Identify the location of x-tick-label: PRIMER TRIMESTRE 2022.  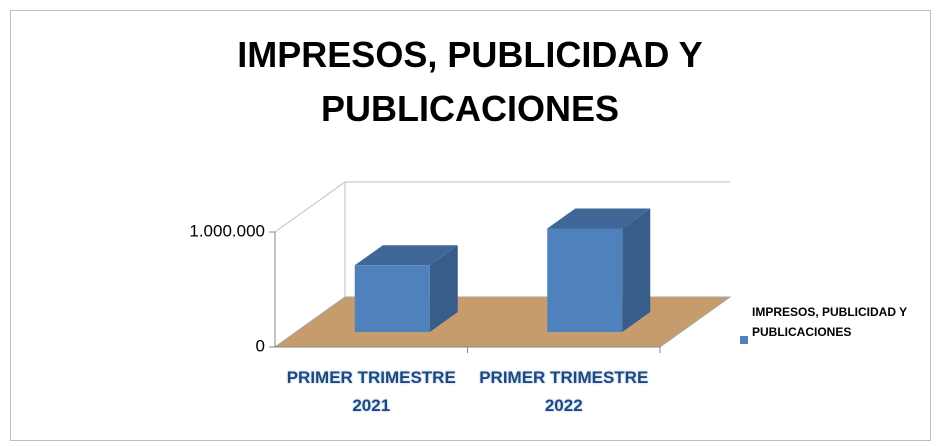
(564, 391).